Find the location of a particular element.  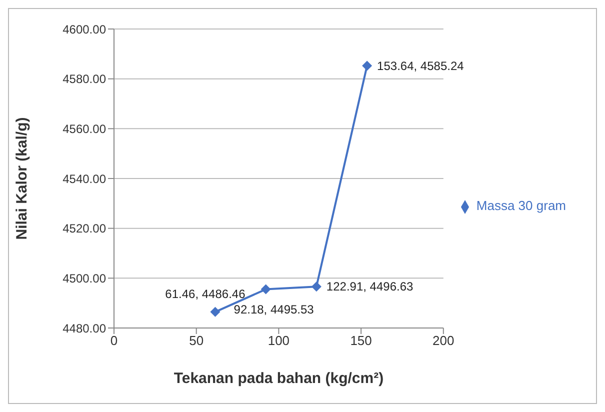

x-axis-title: Tekanan pada bahan (kg/cm²) is located at coordinates (279, 378).